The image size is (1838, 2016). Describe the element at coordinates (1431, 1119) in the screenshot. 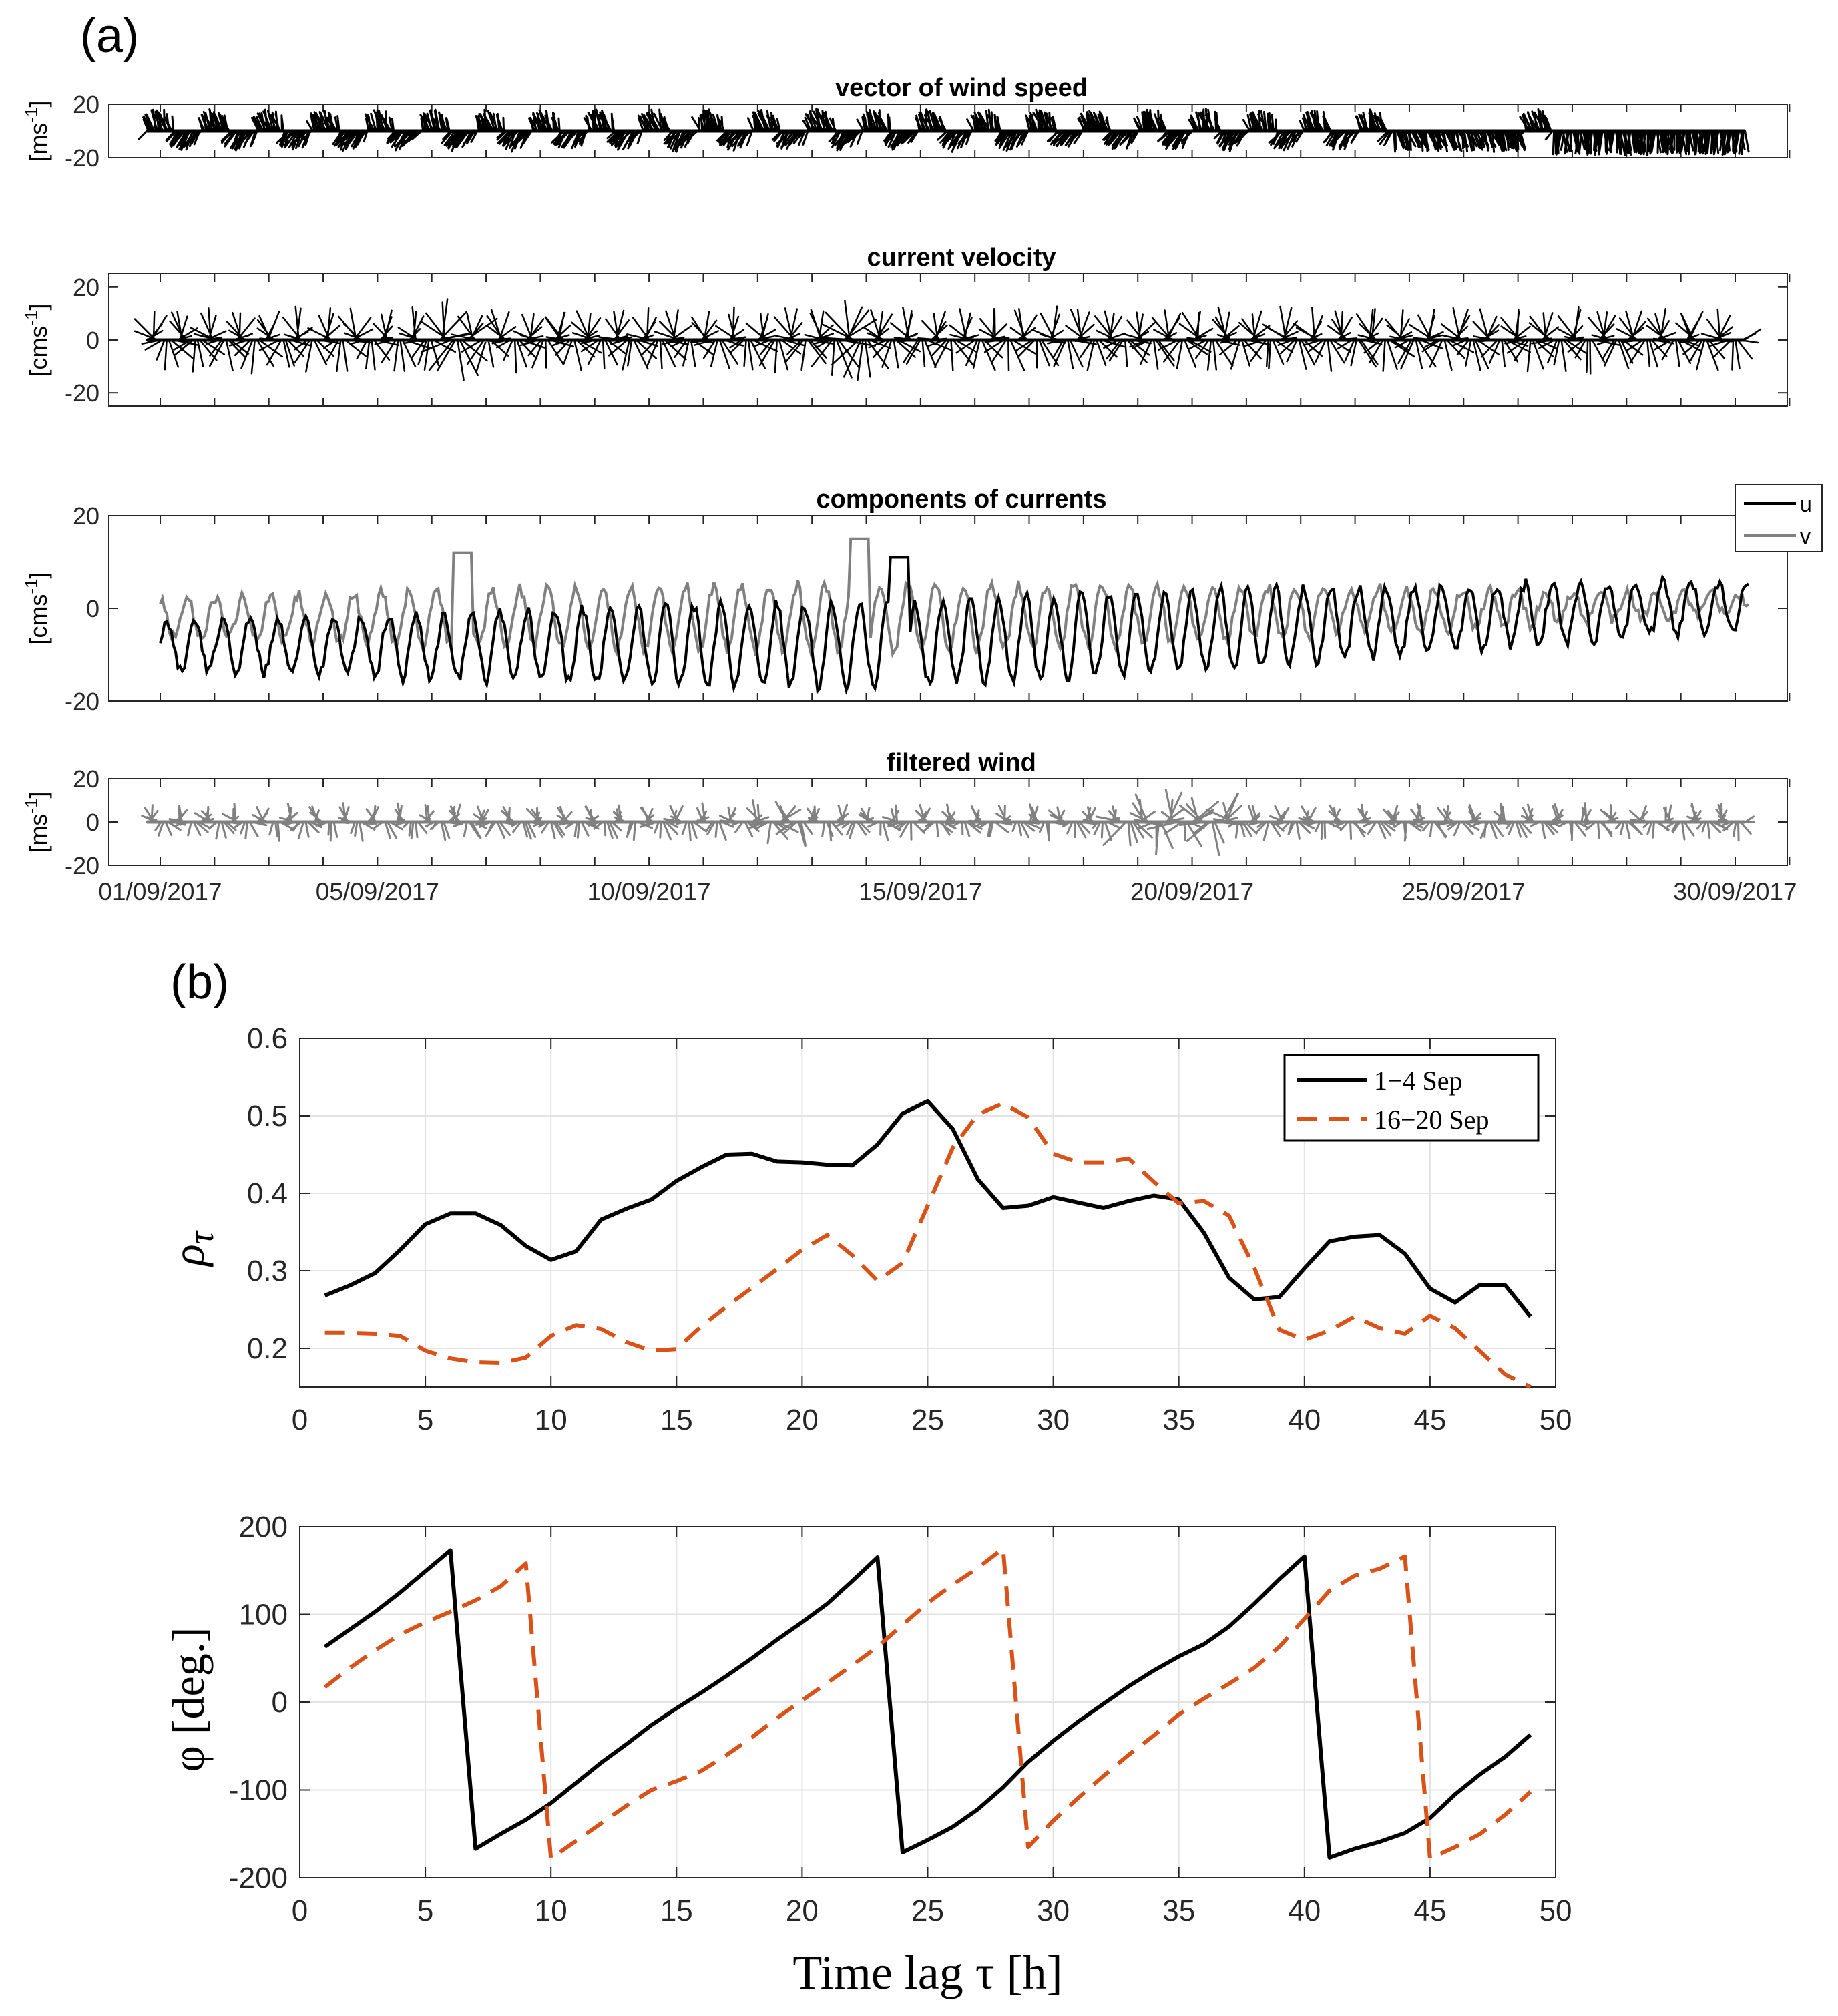

I see `legend-label-2: 16−20 Sep` at that location.